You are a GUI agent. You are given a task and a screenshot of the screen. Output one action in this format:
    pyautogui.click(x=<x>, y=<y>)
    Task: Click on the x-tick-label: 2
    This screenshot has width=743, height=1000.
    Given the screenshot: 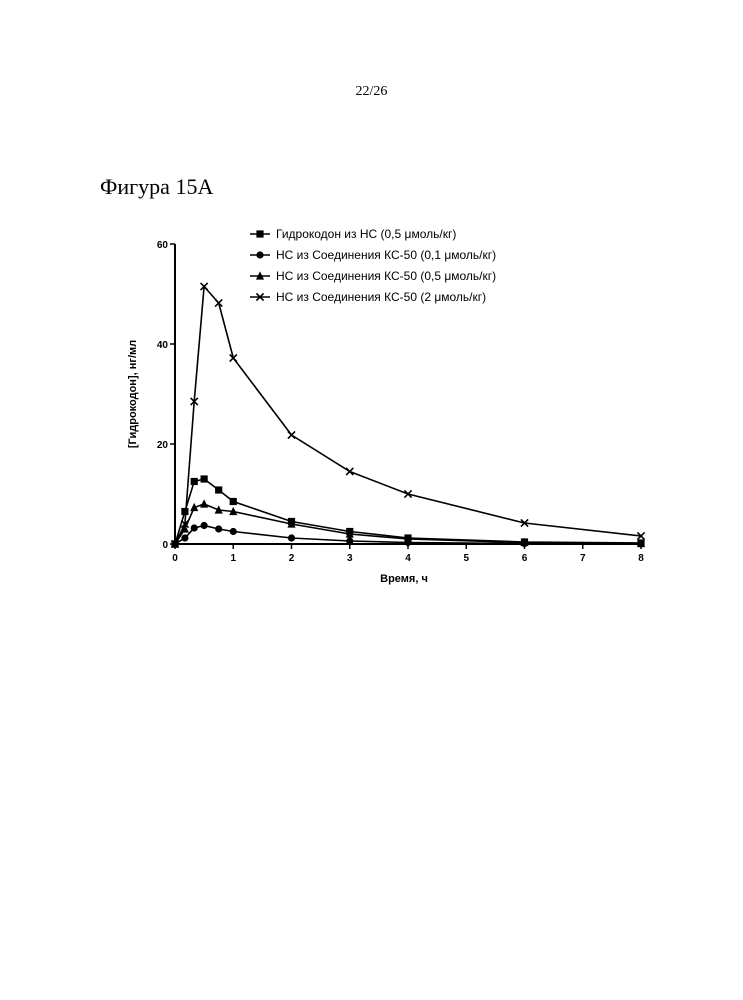 What is the action you would take?
    pyautogui.click(x=292, y=558)
    